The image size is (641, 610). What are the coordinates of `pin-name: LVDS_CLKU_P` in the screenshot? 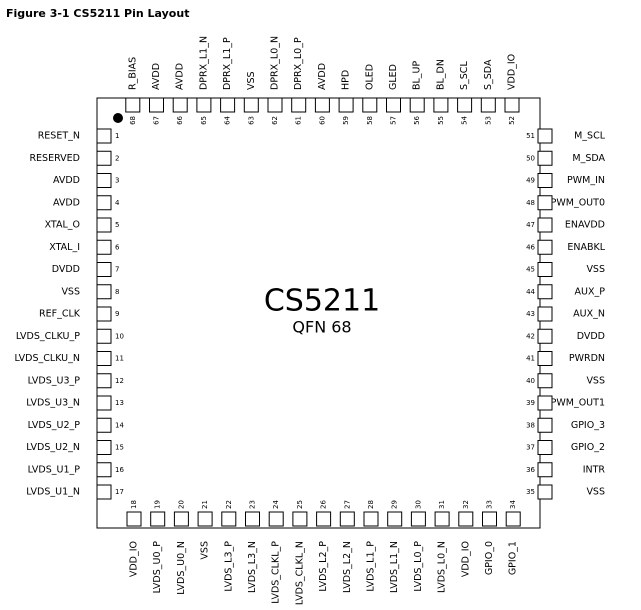 It's located at (48, 336).